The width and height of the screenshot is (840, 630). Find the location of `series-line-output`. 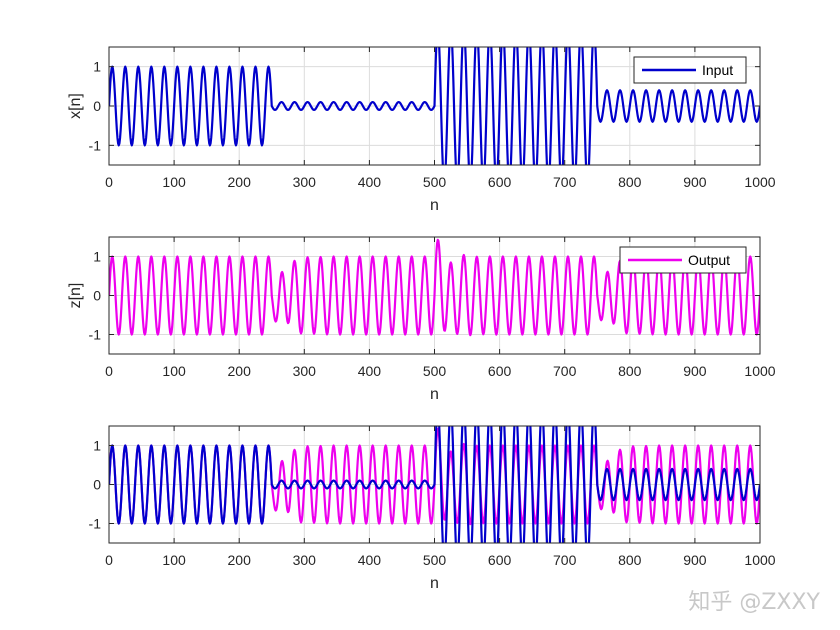

series-line-output is located at coordinates (434, 287).